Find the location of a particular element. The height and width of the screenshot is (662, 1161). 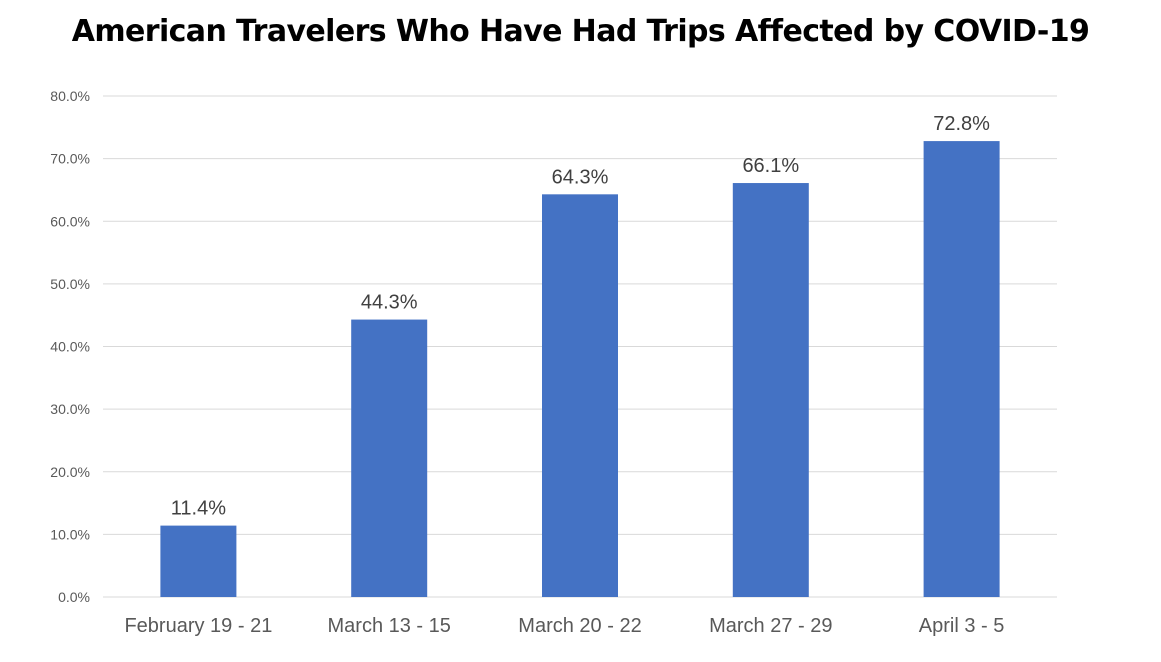

x-tick-label: March 13 - 15 is located at coordinates (389, 626).